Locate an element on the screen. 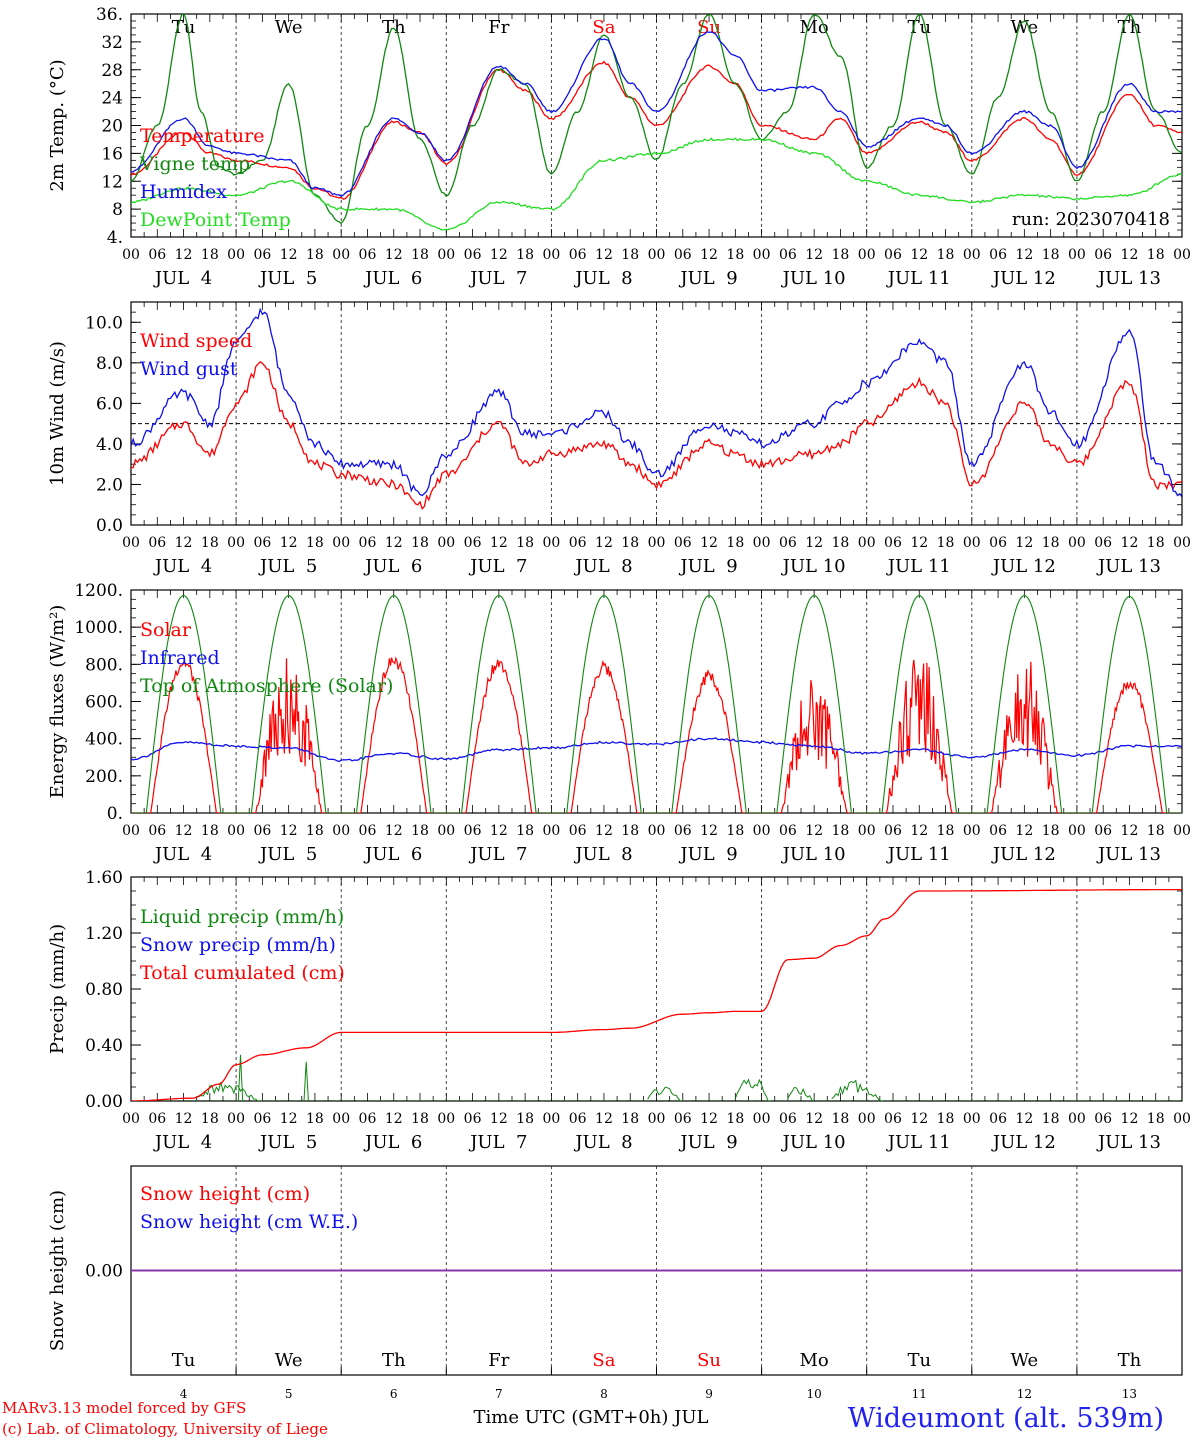 This screenshot has width=1194, height=1440. energy-series-infrared is located at coordinates (656, 750).